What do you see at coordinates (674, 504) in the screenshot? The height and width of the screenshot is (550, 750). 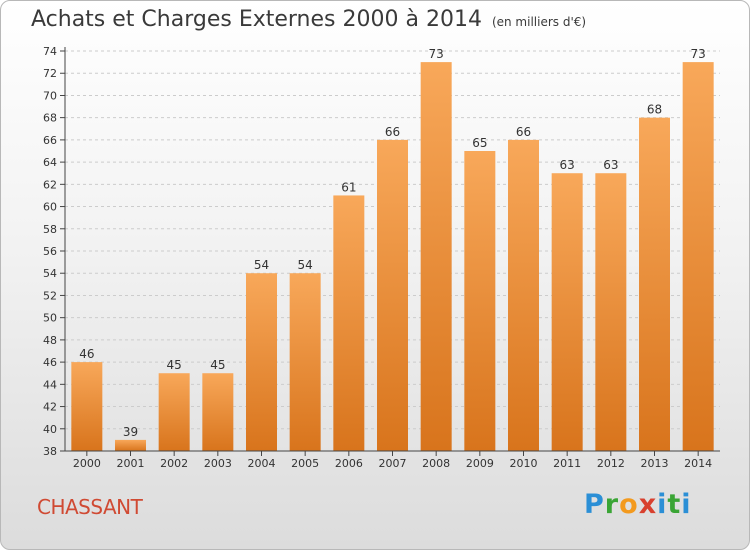 I see `logo-letter: t` at bounding box center [674, 504].